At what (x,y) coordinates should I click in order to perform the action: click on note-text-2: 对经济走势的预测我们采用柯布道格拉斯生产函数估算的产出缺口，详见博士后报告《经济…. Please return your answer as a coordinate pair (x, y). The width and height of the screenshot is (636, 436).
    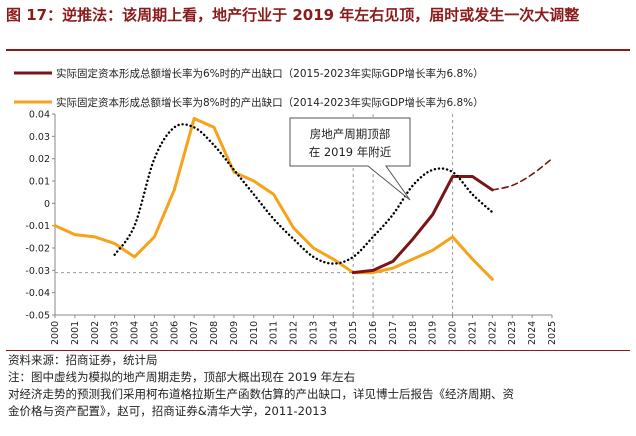
    Looking at the image, I should click on (261, 394).